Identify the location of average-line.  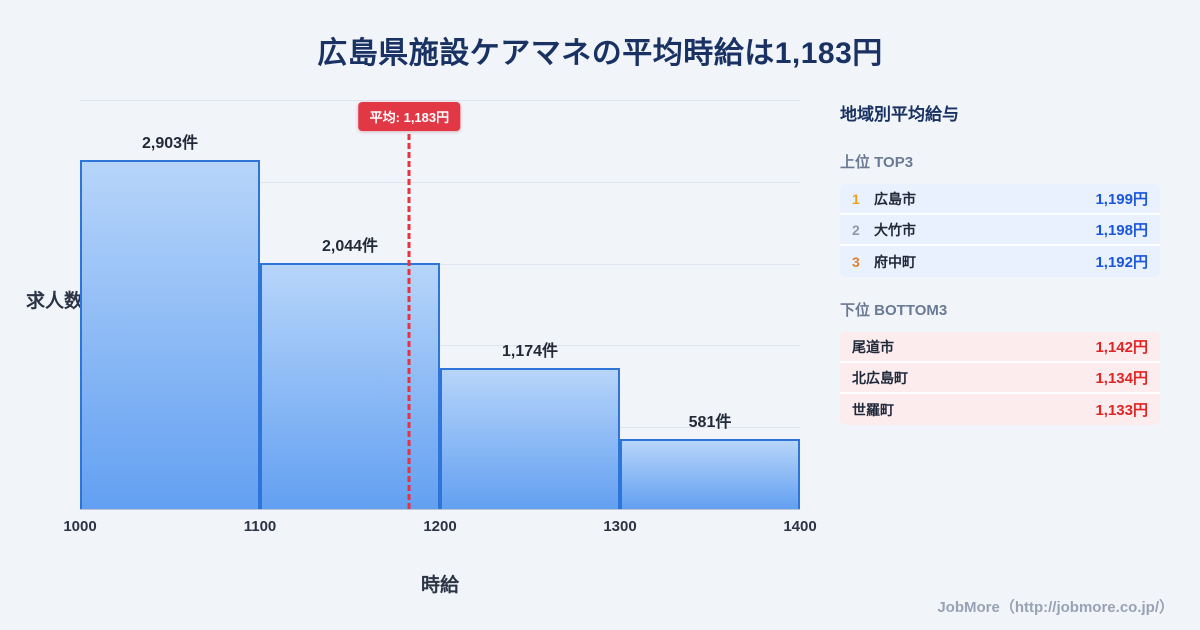
(409, 321).